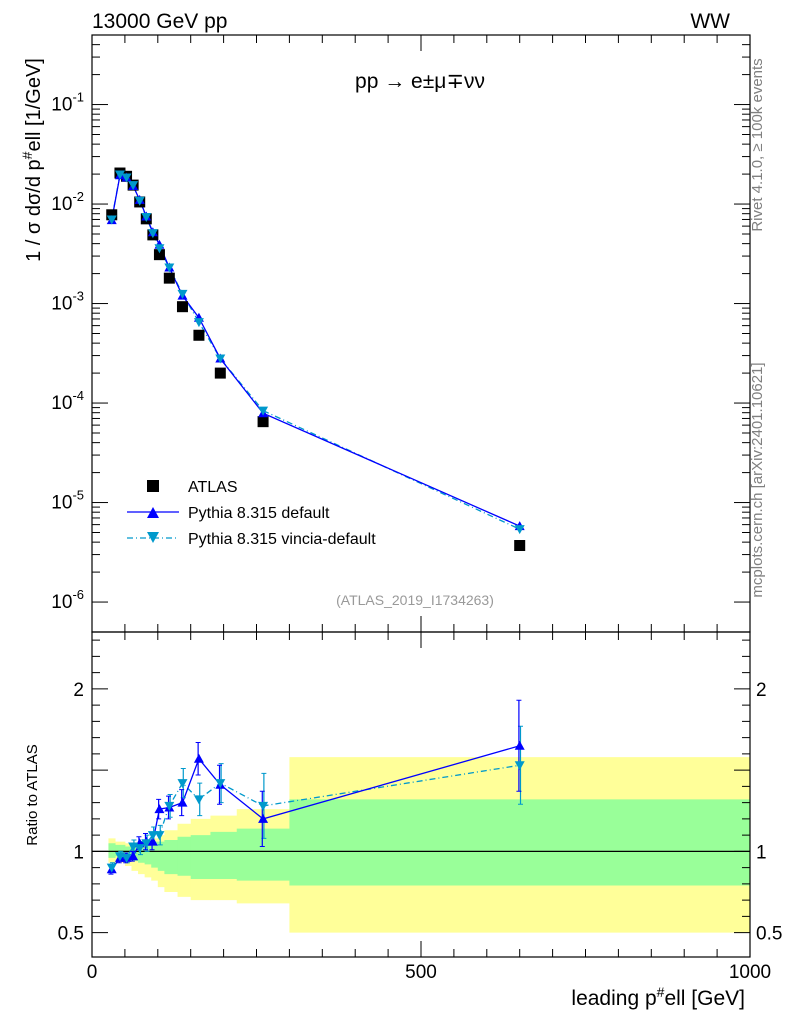 This screenshot has height=1024, width=786. What do you see at coordinates (92, 972) in the screenshot?
I see `x-tick-label: 0` at bounding box center [92, 972].